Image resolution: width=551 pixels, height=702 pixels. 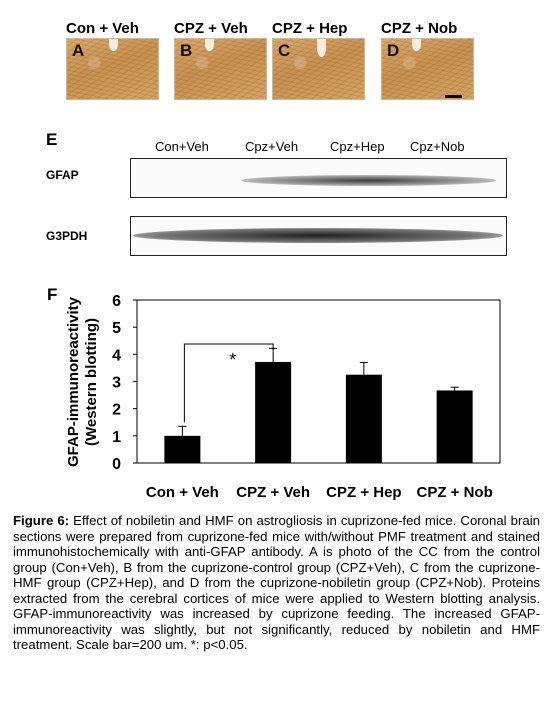 What do you see at coordinates (284, 50) in the screenshot?
I see `panel-letter-c: C` at bounding box center [284, 50].